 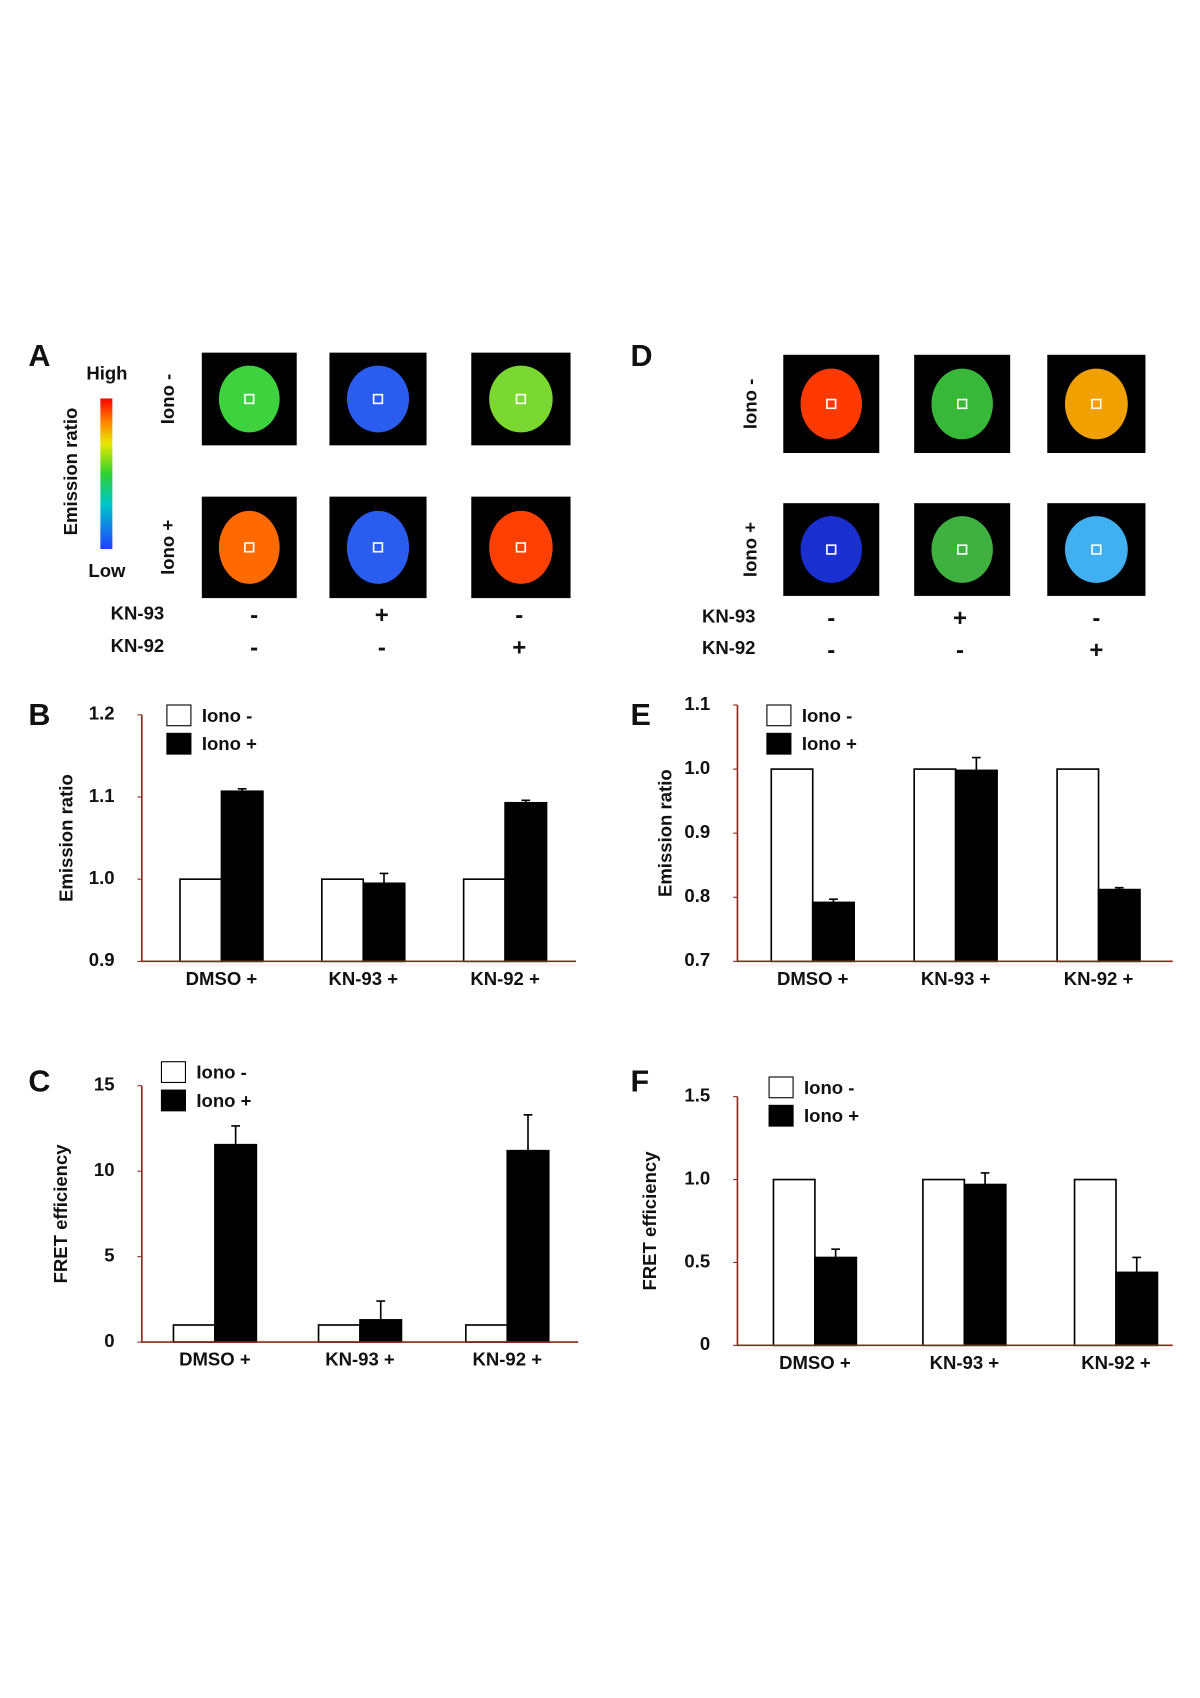 I want to click on colorbar, so click(x=106, y=473).